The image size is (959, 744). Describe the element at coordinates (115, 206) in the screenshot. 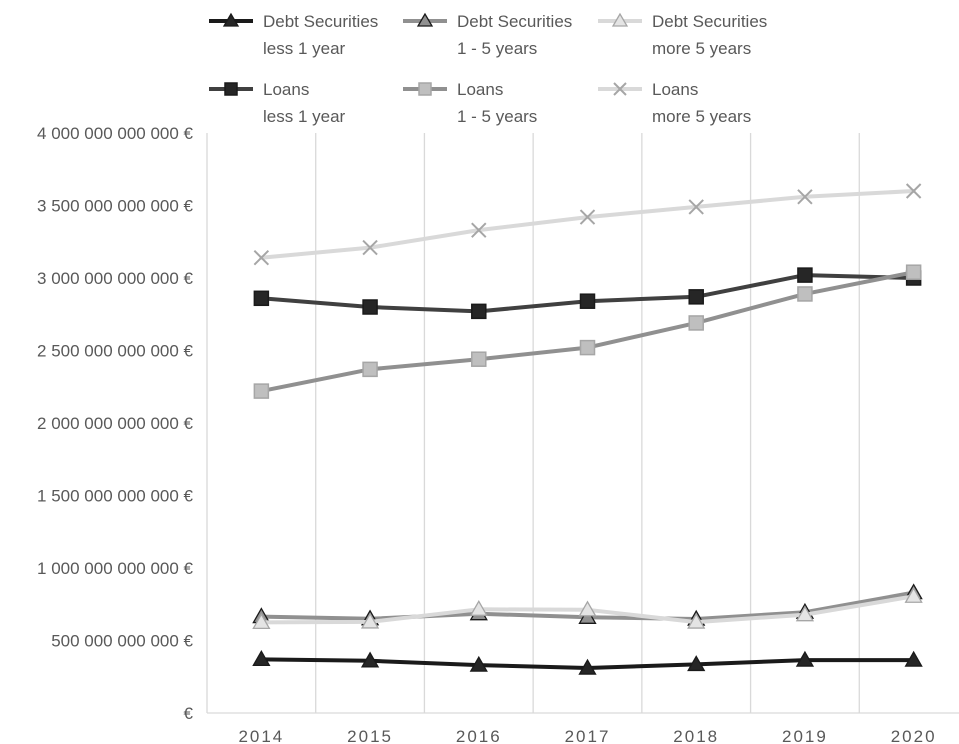

I see `y-tick-label: 3 500 000 000 000 €` at that location.